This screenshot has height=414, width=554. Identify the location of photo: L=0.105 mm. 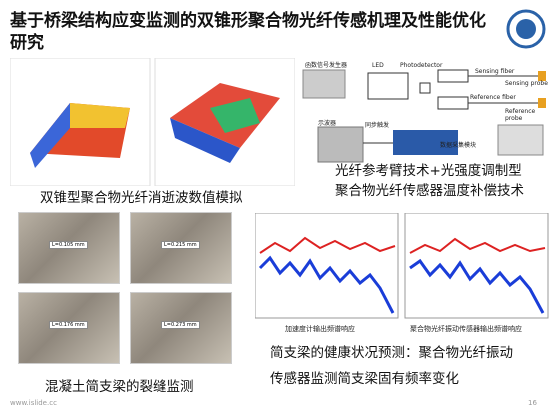
(69, 248).